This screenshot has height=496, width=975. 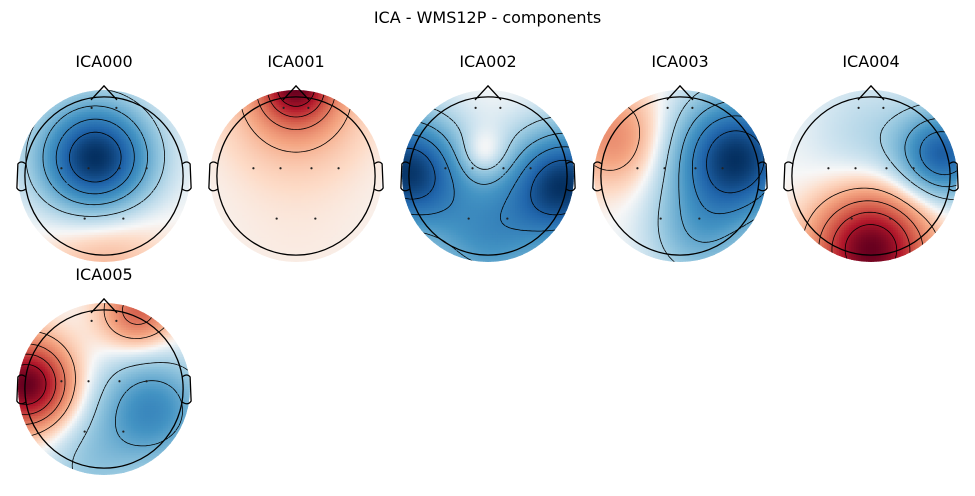 I want to click on component-title: ICA005, so click(x=104, y=274).